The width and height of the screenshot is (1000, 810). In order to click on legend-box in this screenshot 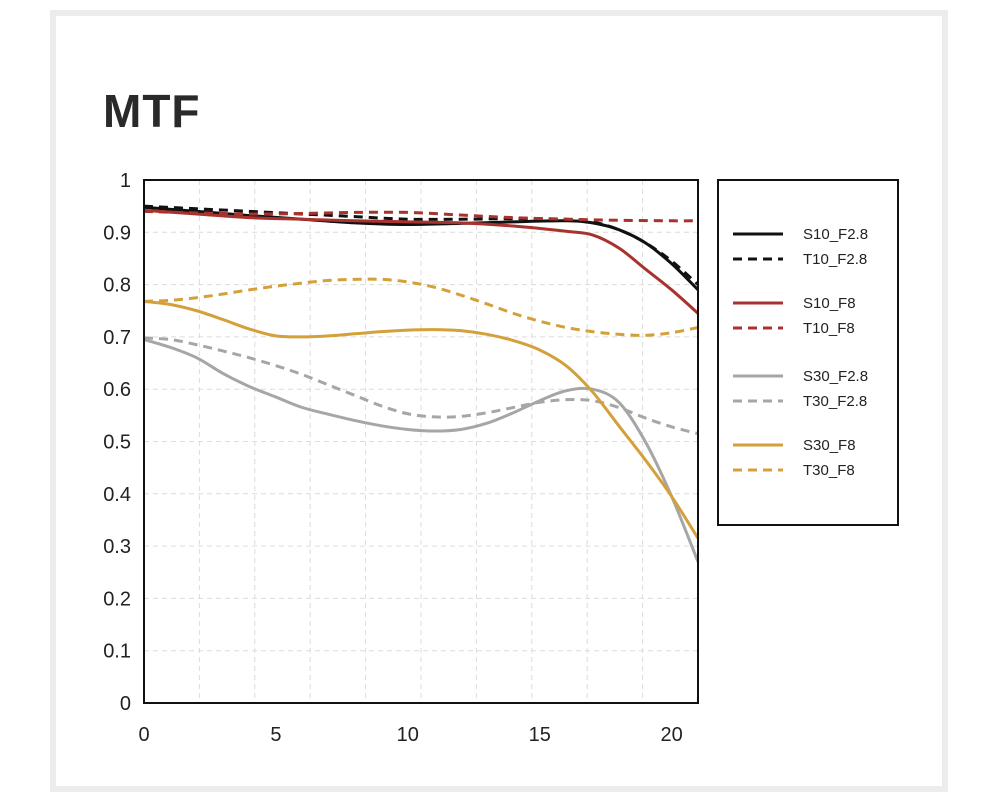, I will do `click(808, 352)`.